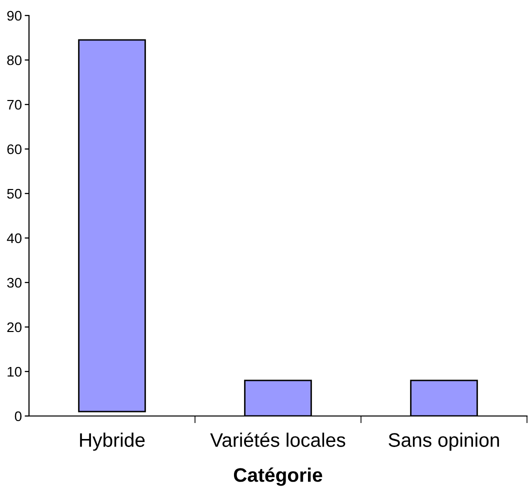  Describe the element at coordinates (278, 476) in the screenshot. I see `x-axis-title: Catégorie` at that location.